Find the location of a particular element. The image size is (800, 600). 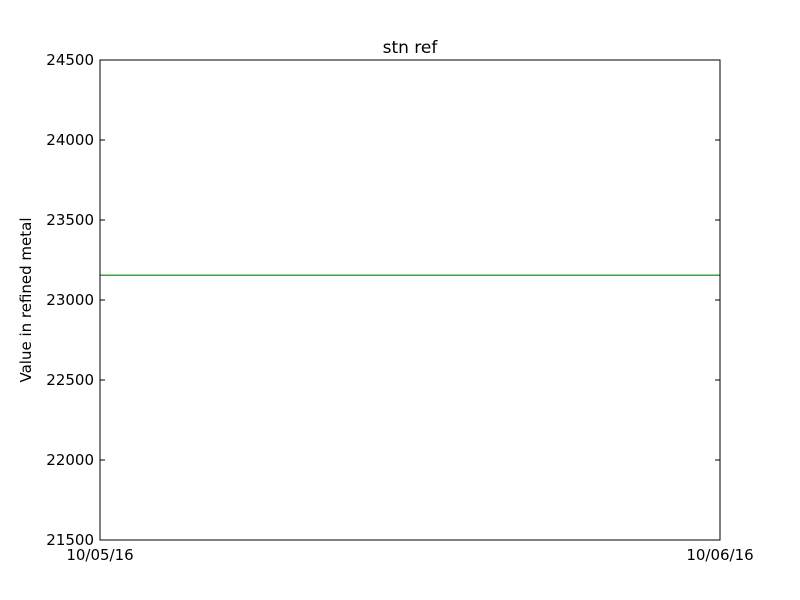

y-tick-label: 23000 is located at coordinates (70, 300).